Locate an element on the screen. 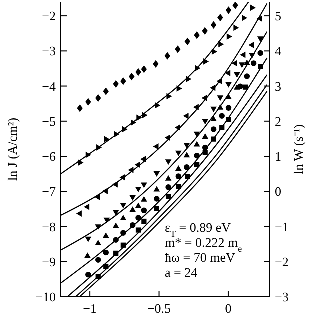  y2-tick-label: 2 is located at coordinates (278, 121).